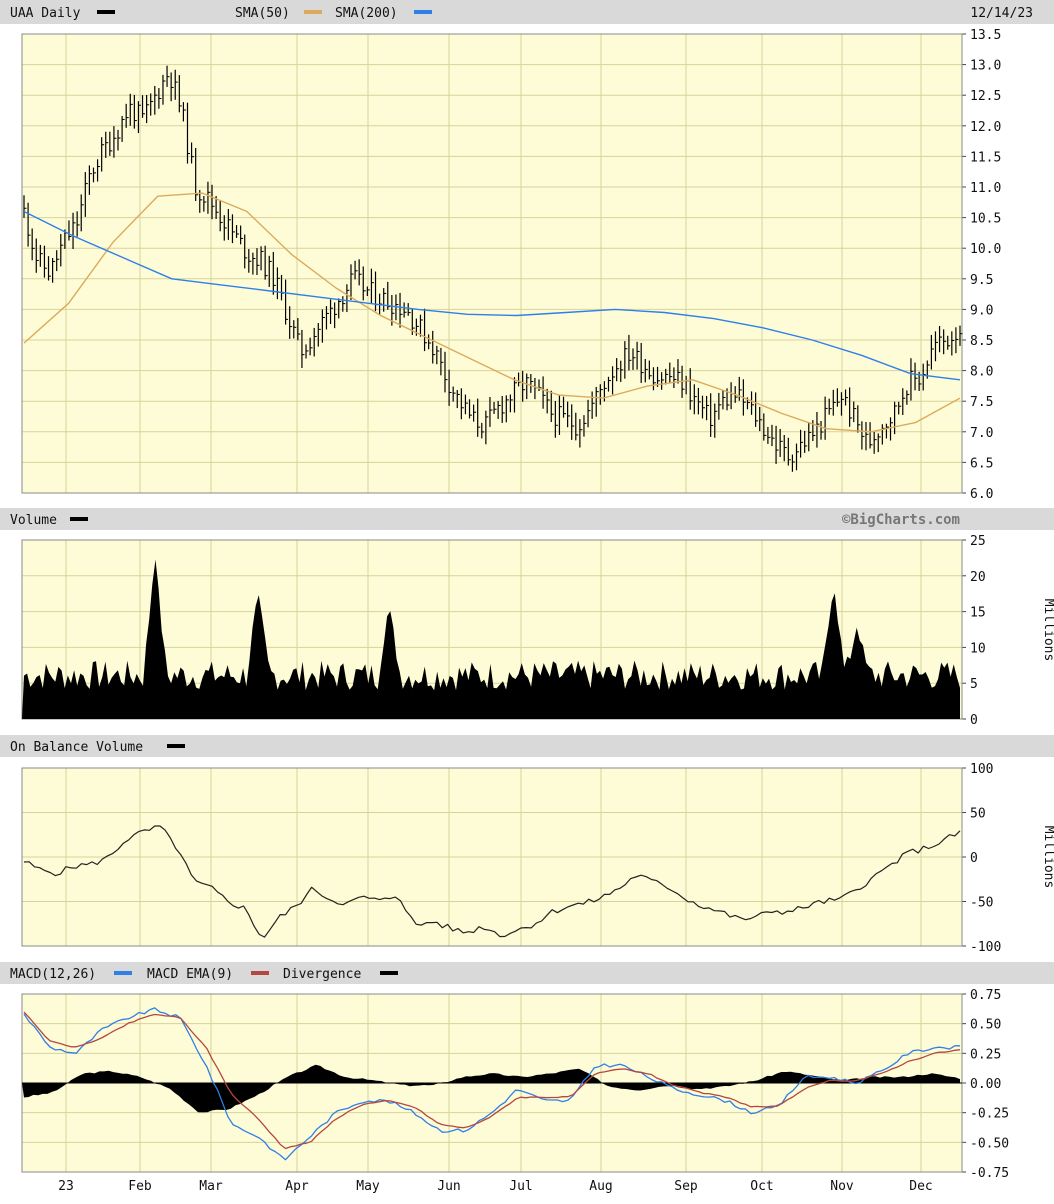 This screenshot has width=1054, height=1204. I want to click on obv-frame, so click(492, 857).